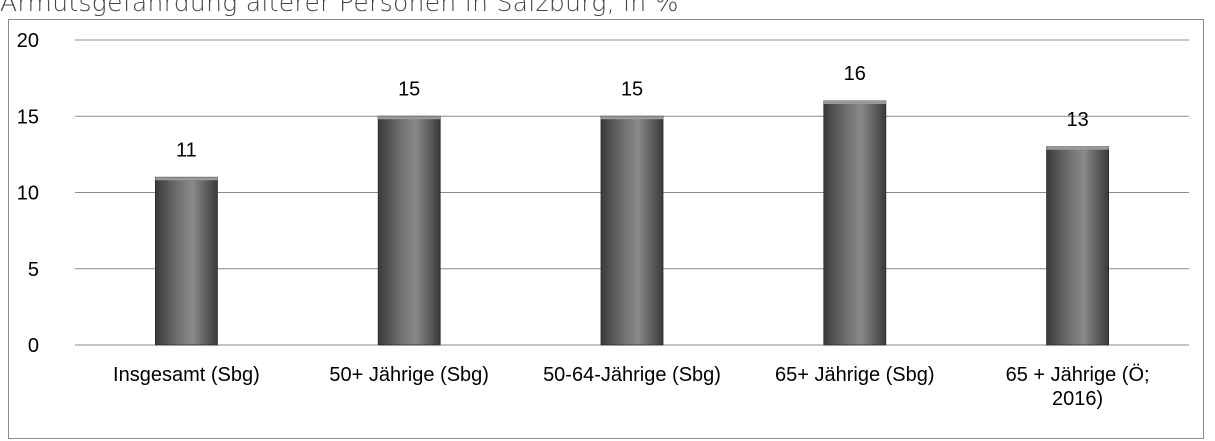  I want to click on x-category-label: 65 + Jährige (Ö;, so click(1078, 375).